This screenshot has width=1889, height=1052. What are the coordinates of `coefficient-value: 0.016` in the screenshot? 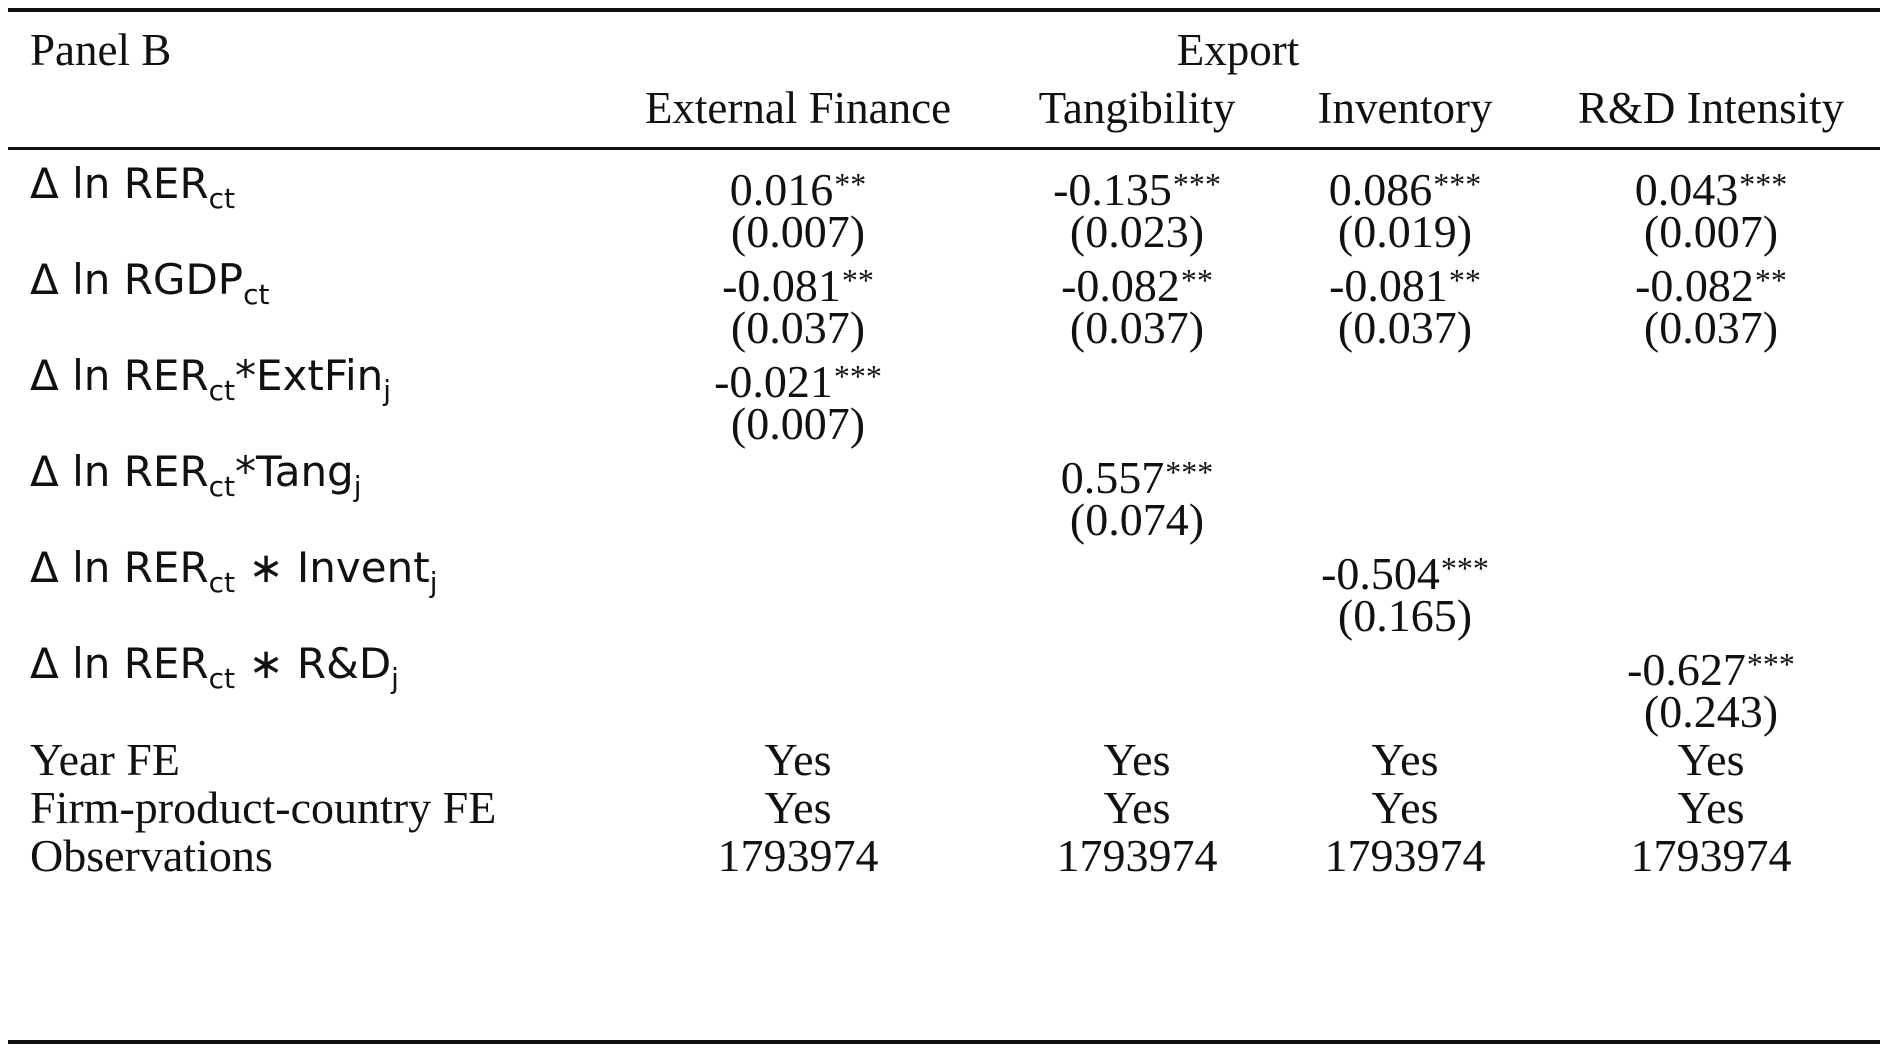 It's located at (781, 189).